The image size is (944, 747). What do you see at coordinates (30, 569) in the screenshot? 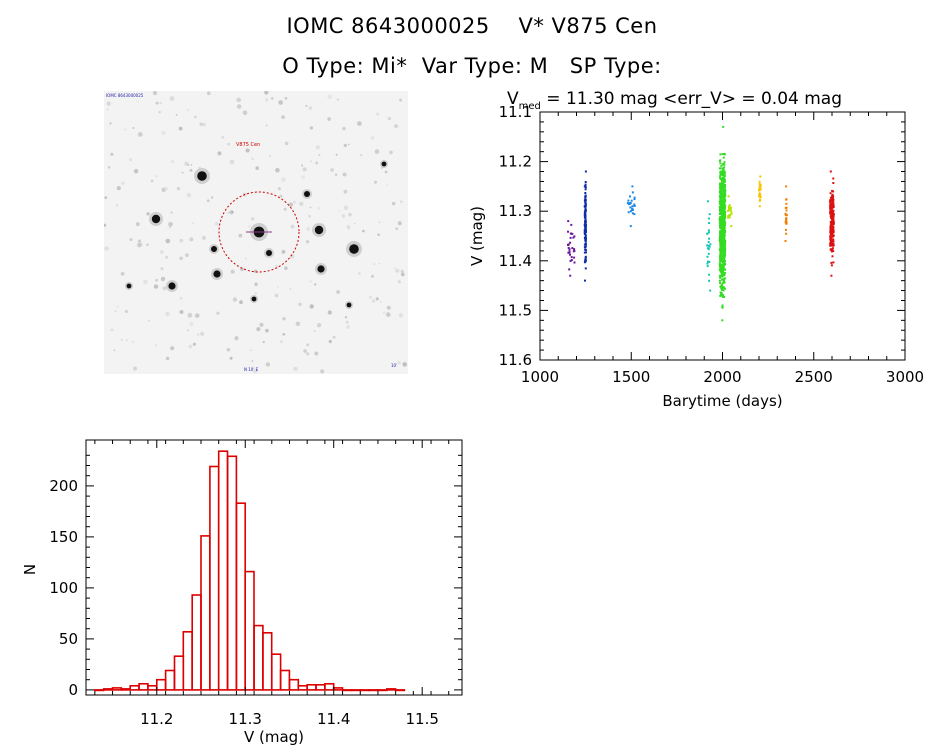
I see `histogram-y-label: N` at bounding box center [30, 569].